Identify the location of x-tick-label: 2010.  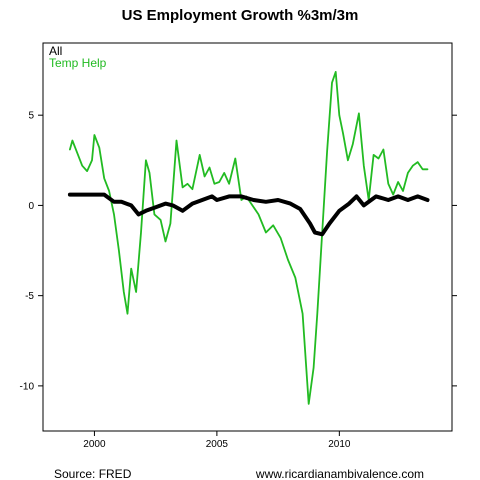
(339, 444).